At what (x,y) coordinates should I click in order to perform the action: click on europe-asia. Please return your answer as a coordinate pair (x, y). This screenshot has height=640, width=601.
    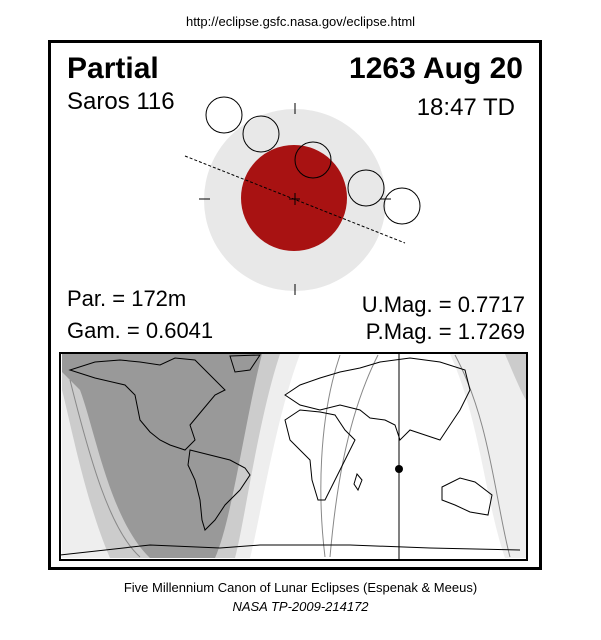
    Looking at the image, I should click on (377, 399).